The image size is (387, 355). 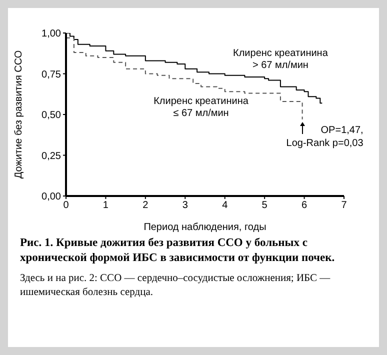 What do you see at coordinates (305, 206) in the screenshot?
I see `x-tick-label: 6` at bounding box center [305, 206].